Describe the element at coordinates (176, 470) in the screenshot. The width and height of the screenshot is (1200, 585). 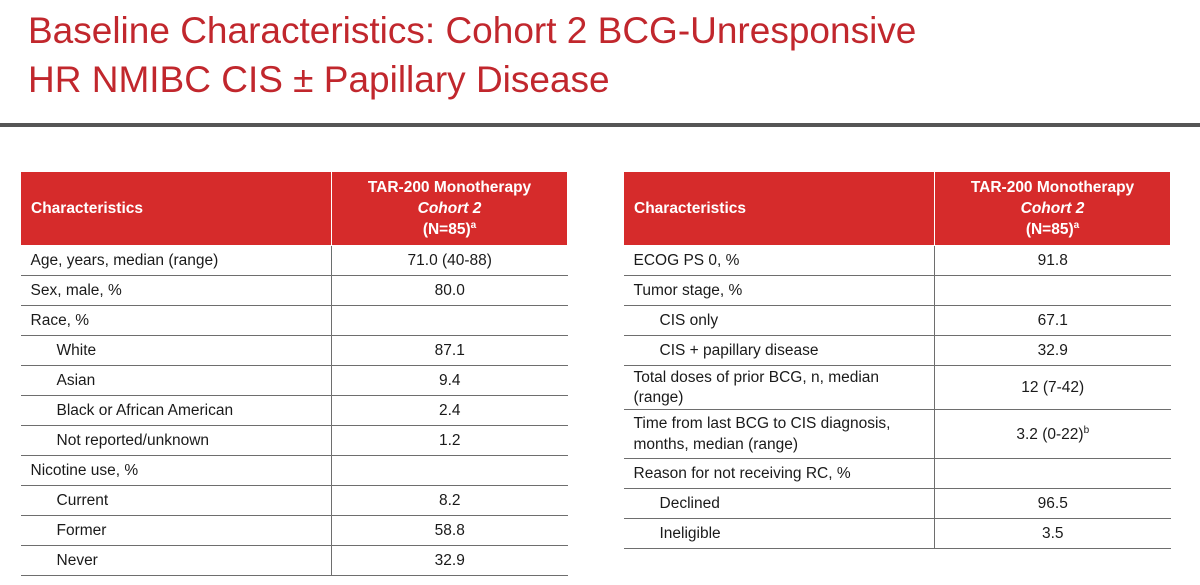
I see `row-label: Nicotine use, %` at that location.